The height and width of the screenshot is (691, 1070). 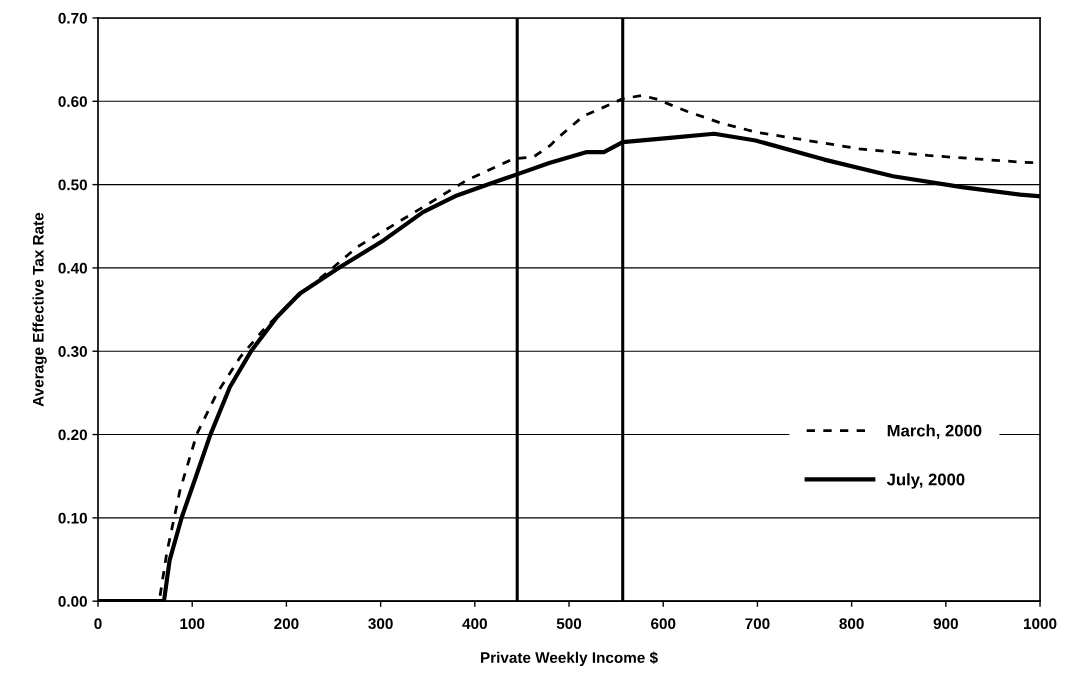 I want to click on y-tick-label: 0.60, so click(x=72, y=101).